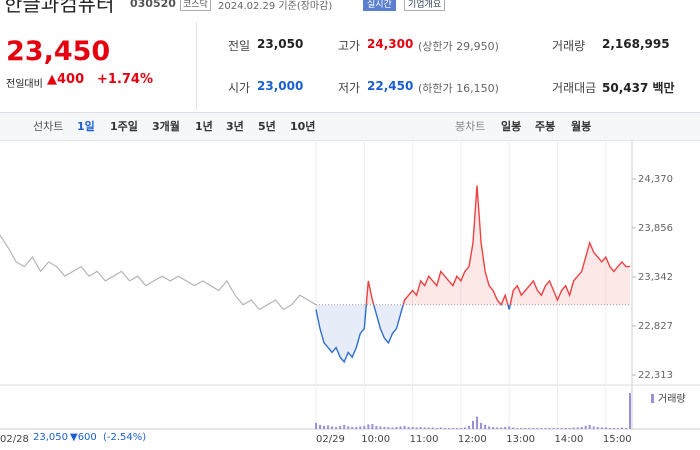 This screenshot has width=700, height=450. I want to click on realtime-button: 실시간, so click(379, 5).